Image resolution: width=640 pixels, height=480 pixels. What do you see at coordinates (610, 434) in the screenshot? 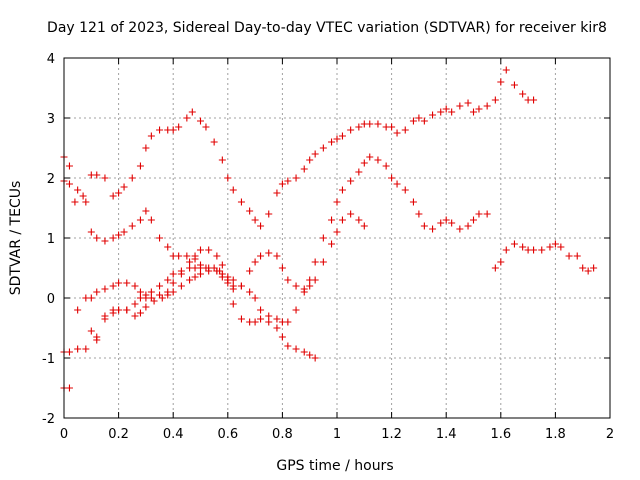
I see `x-tick-label: 2` at bounding box center [610, 434].